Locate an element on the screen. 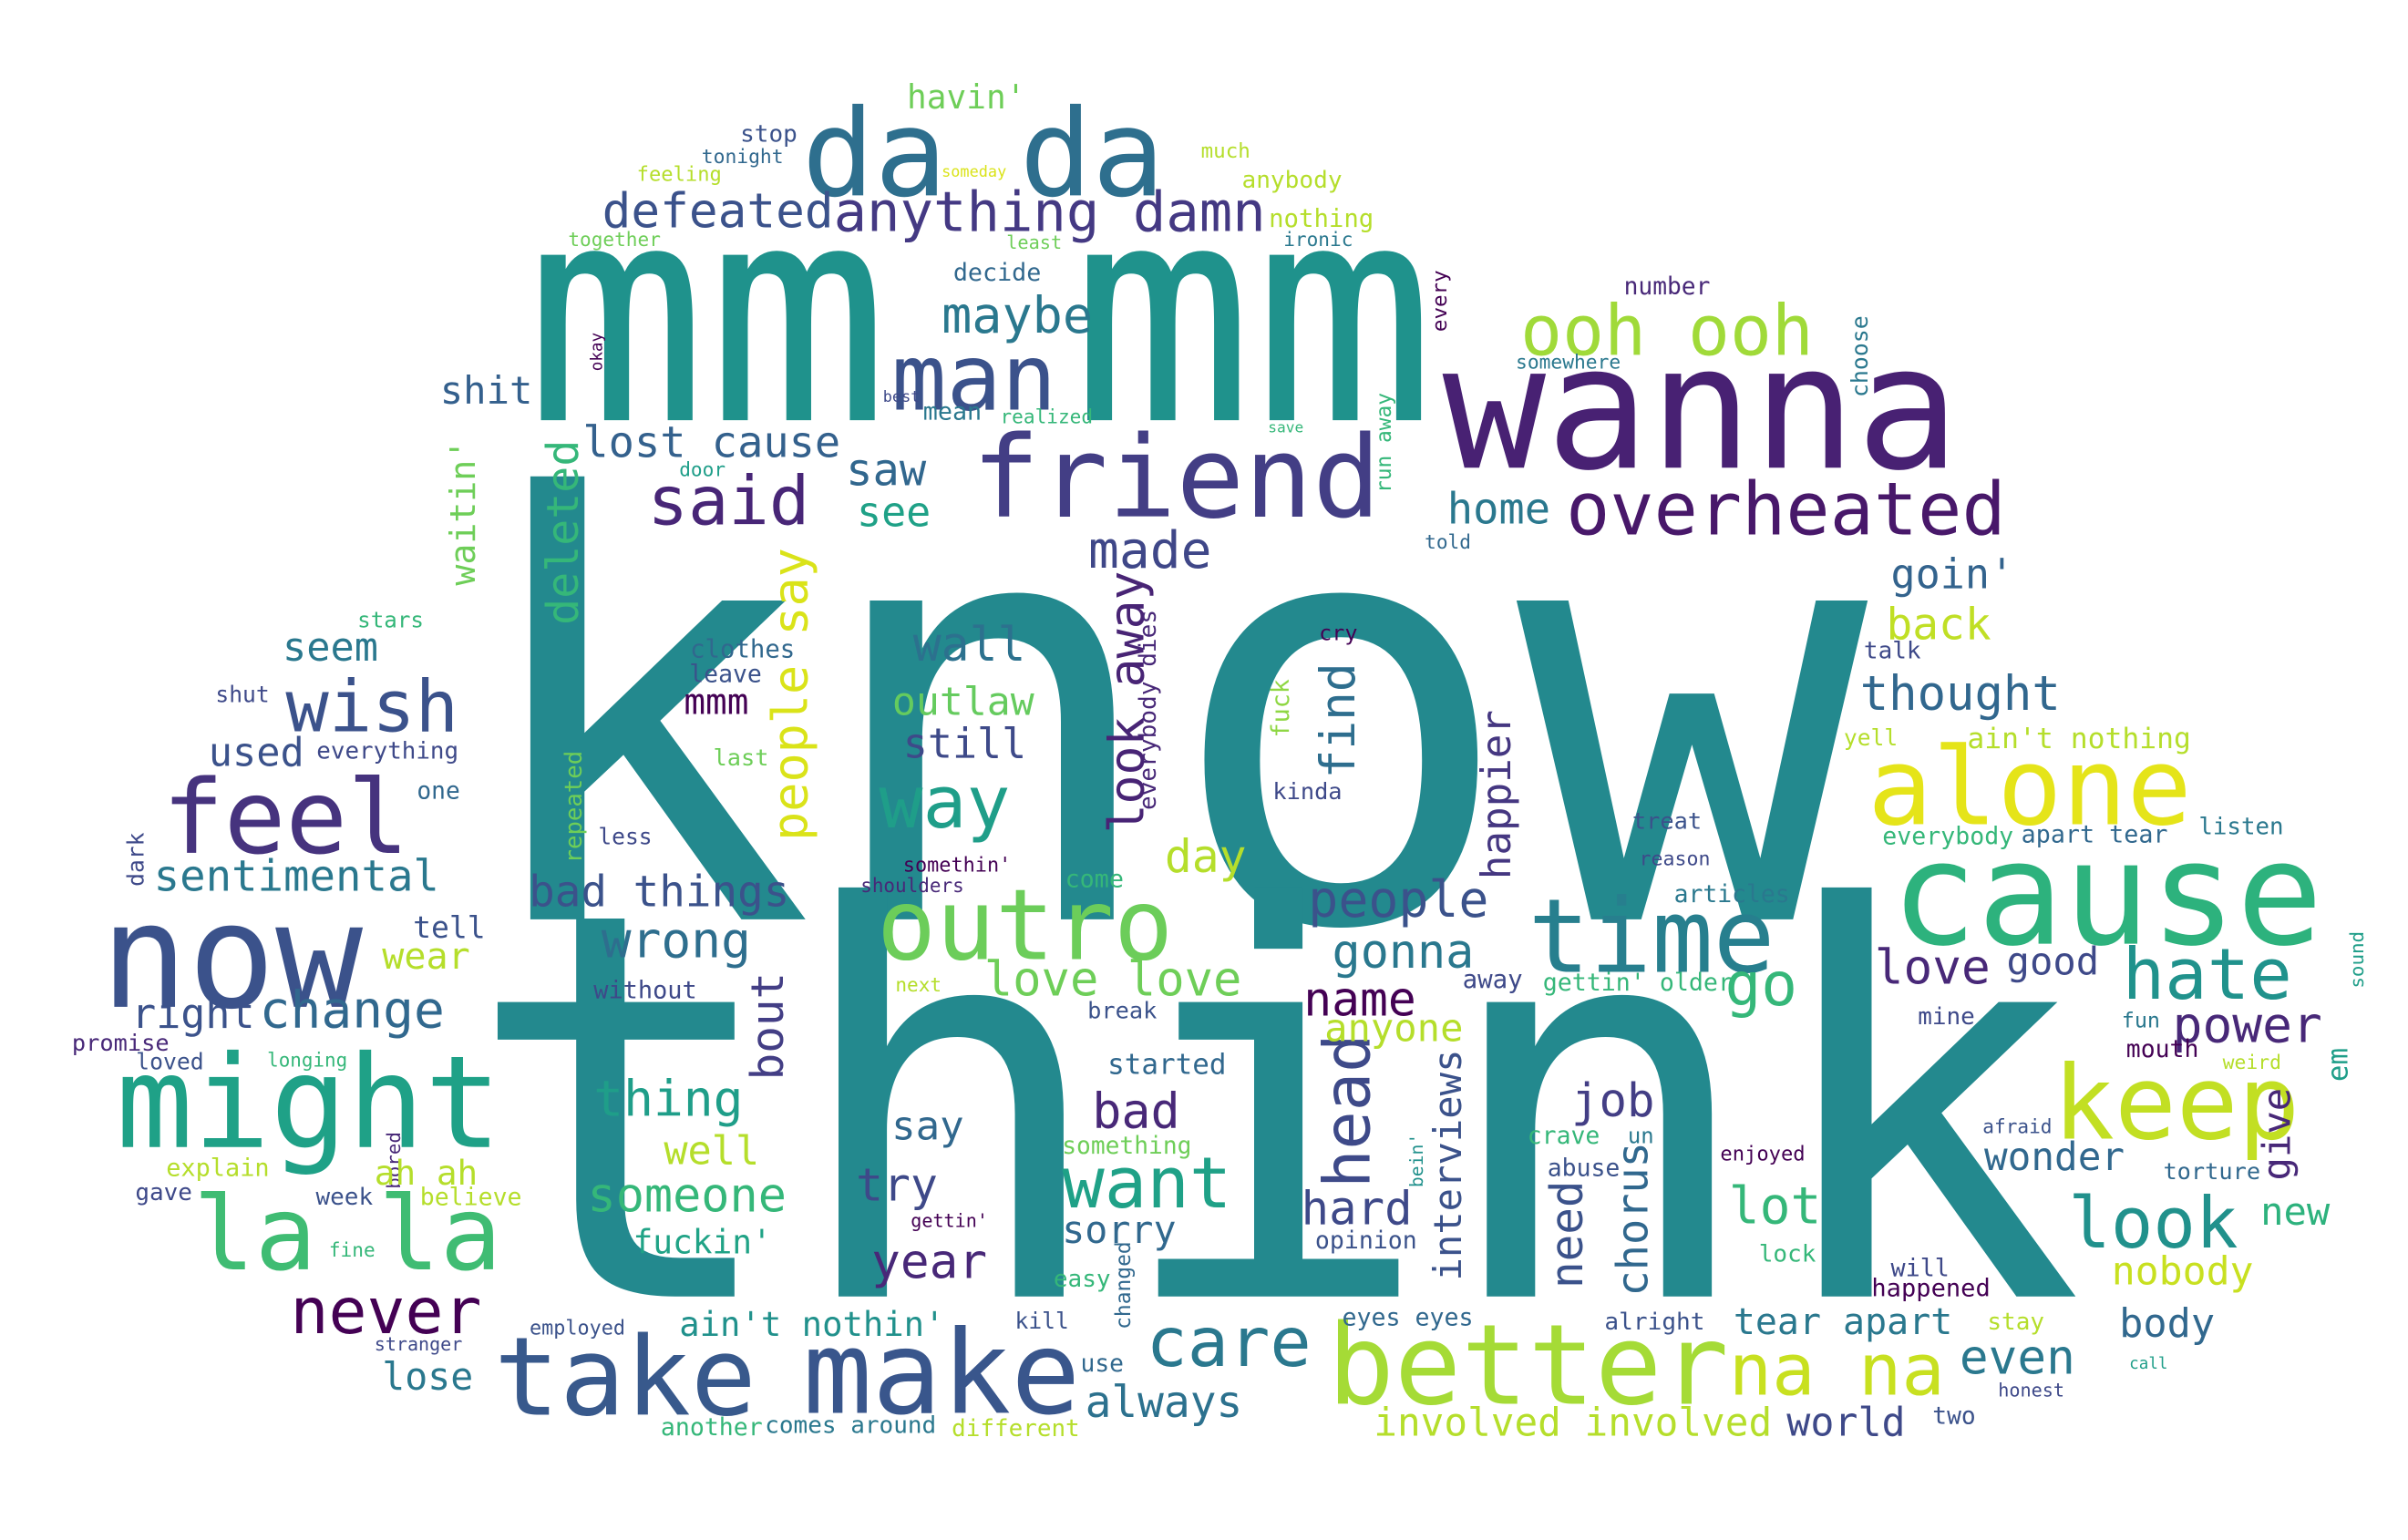 The height and width of the screenshot is (1540, 2408). word: lot is located at coordinates (1776, 1207).